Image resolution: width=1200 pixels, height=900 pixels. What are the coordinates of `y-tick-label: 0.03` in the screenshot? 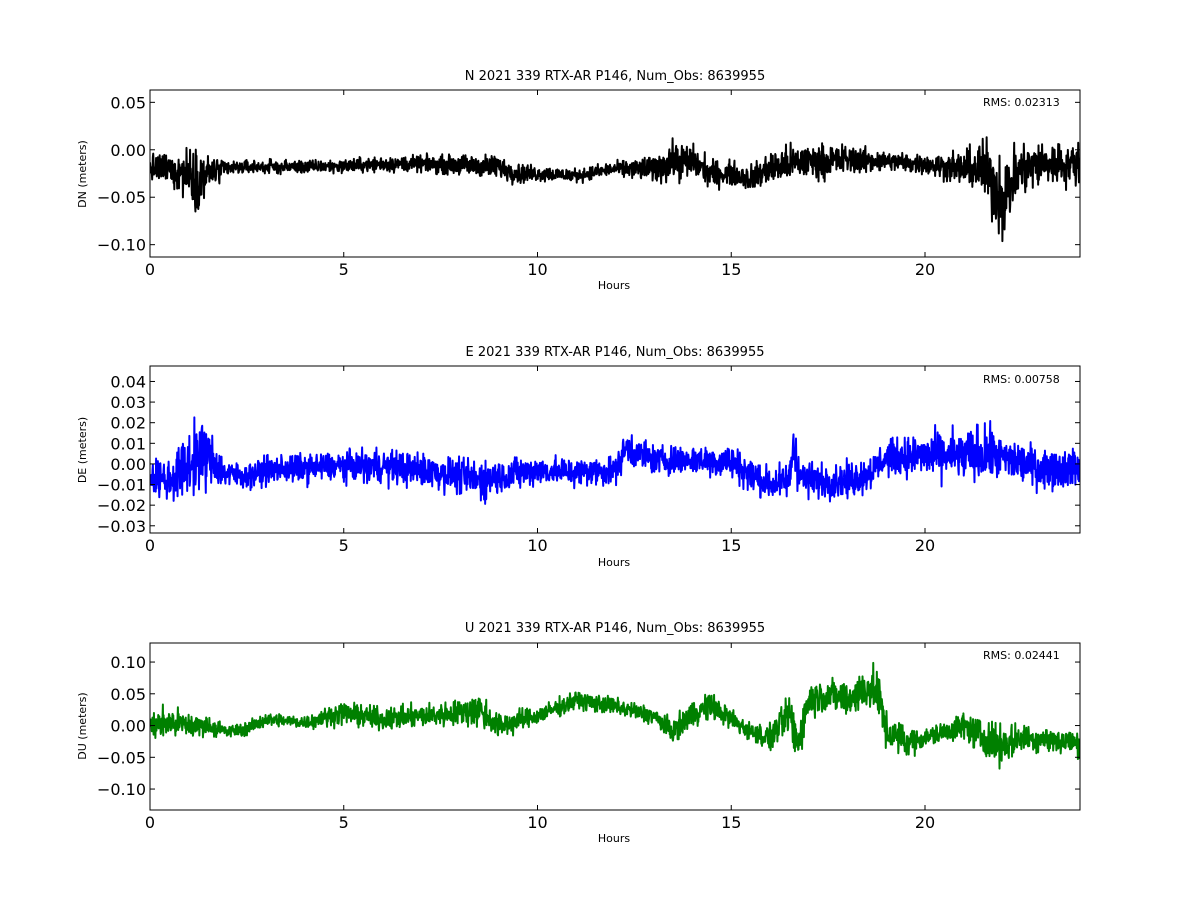 It's located at (128, 402).